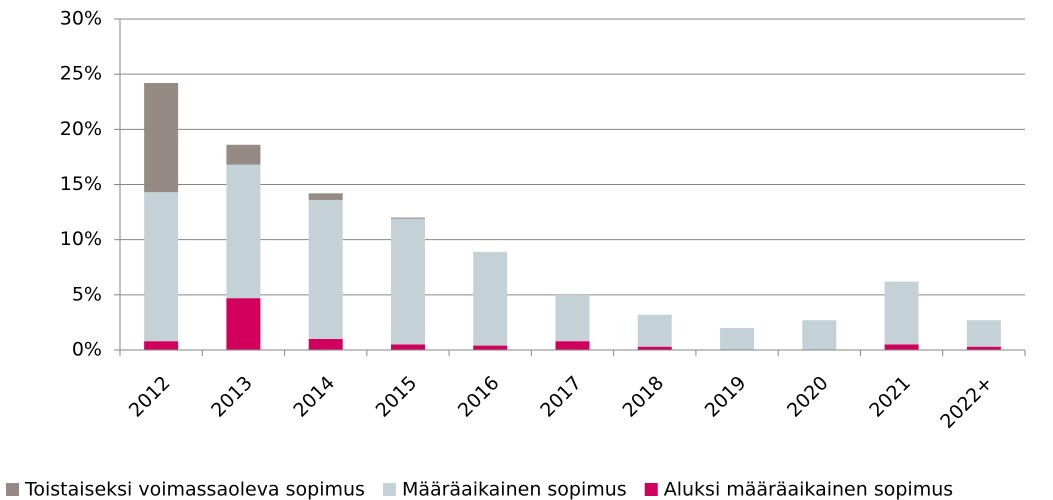 Image resolution: width=1053 pixels, height=500 pixels. What do you see at coordinates (643, 397) in the screenshot?
I see `x-tick-label: 2018` at bounding box center [643, 397].